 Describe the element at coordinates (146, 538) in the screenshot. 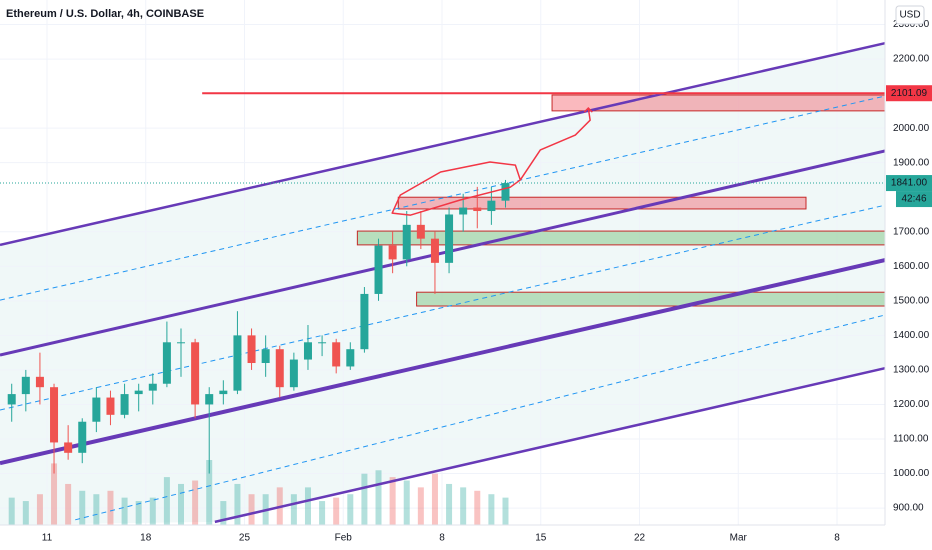

I see `x-tick-label: 18` at that location.